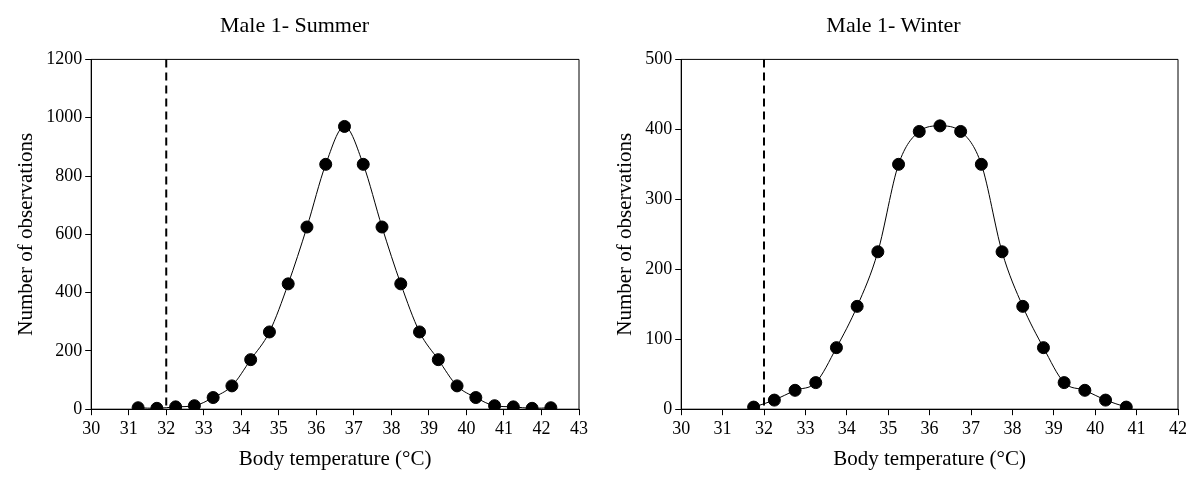 The width and height of the screenshot is (1198, 481). What do you see at coordinates (64, 116) in the screenshot?
I see `y-tick-label: 1000` at bounding box center [64, 116].